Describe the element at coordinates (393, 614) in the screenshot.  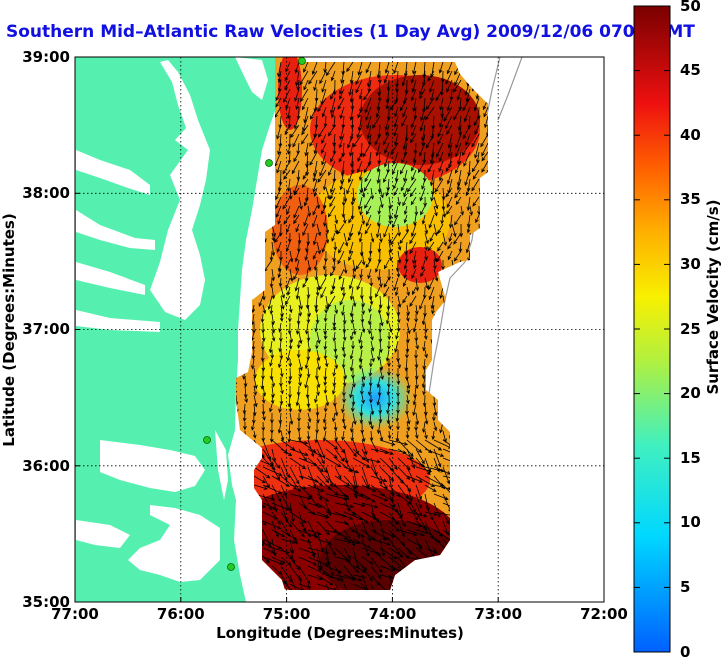
I see `x-tick-label: 74:00` at that location.